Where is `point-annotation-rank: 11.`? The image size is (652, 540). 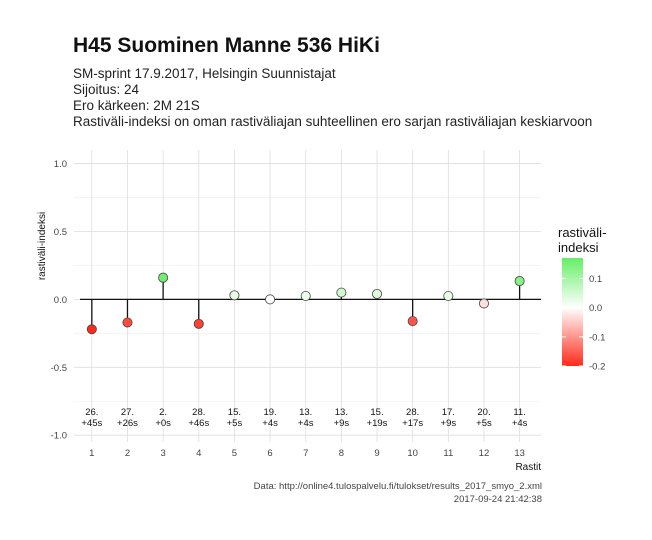 point-annotation-rank: 11. is located at coordinates (519, 412).